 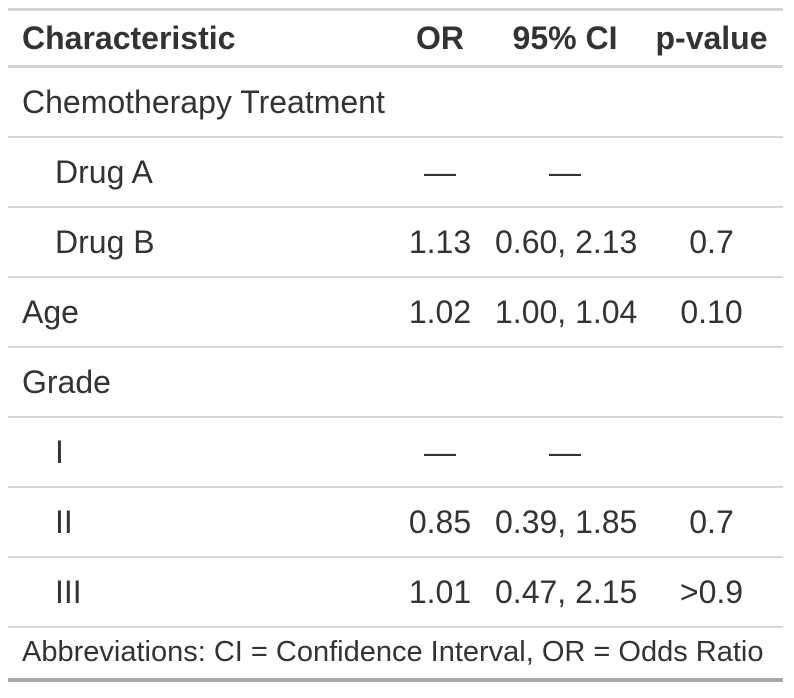 What do you see at coordinates (199, 312) in the screenshot?
I see `row-label: Age` at bounding box center [199, 312].